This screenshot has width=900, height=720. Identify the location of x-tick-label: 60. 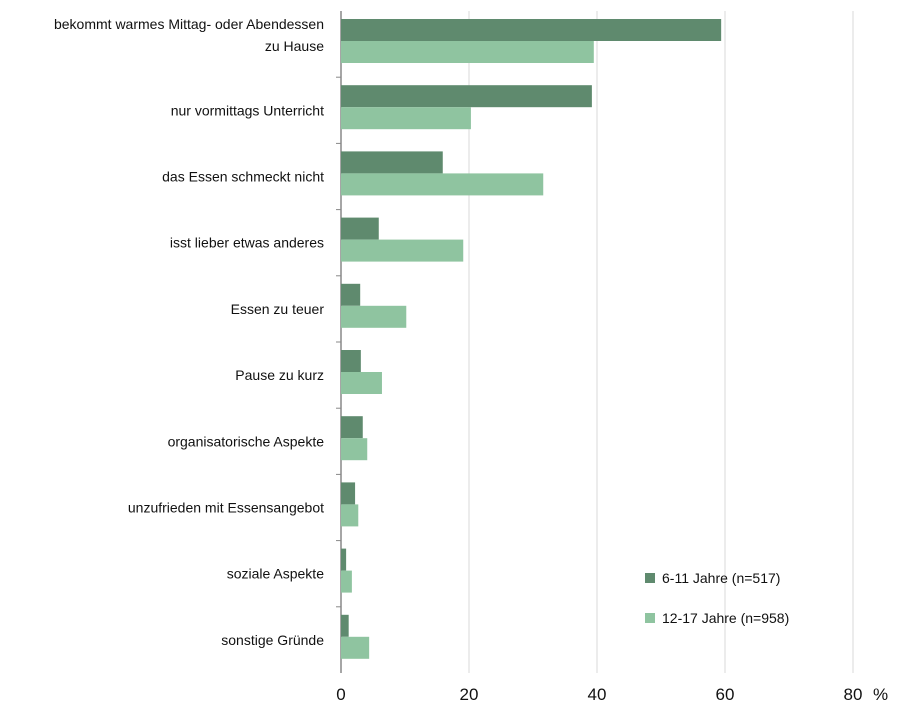
(725, 694).